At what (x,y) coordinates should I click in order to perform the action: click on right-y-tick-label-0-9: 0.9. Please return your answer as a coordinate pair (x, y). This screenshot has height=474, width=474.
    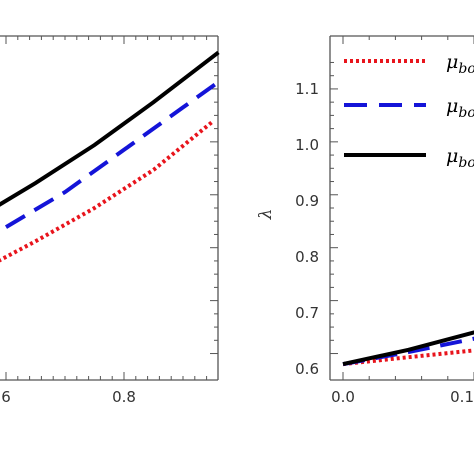
    Looking at the image, I should click on (307, 201).